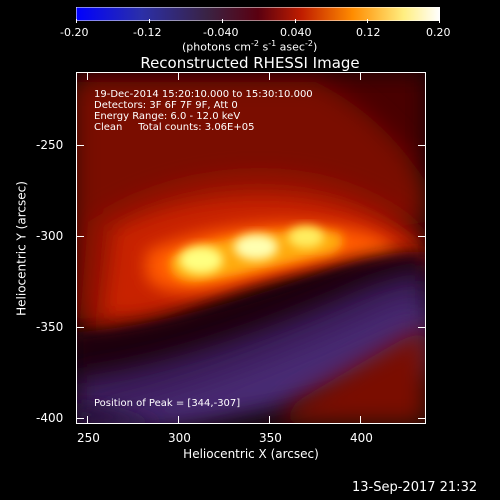  I want to click on y-tick-label: -300, so click(50, 236).